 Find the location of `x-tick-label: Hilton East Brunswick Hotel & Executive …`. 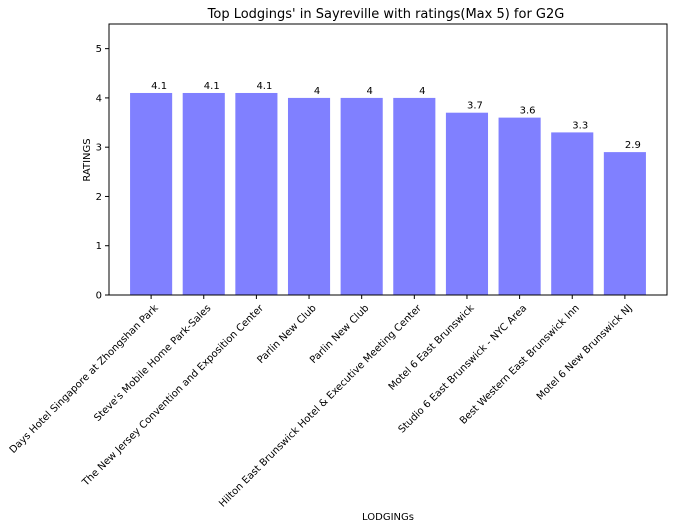

x-tick-label: Hilton East Brunswick Hotel & Executive … is located at coordinates (320, 405).